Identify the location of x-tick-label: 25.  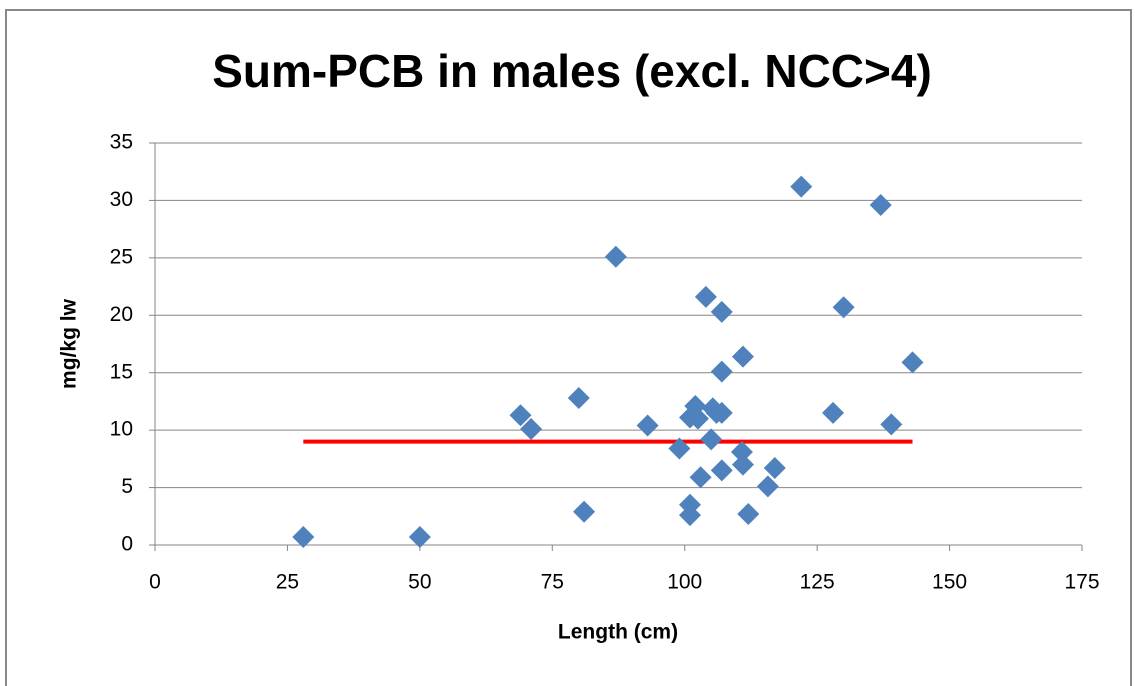
(287, 582).